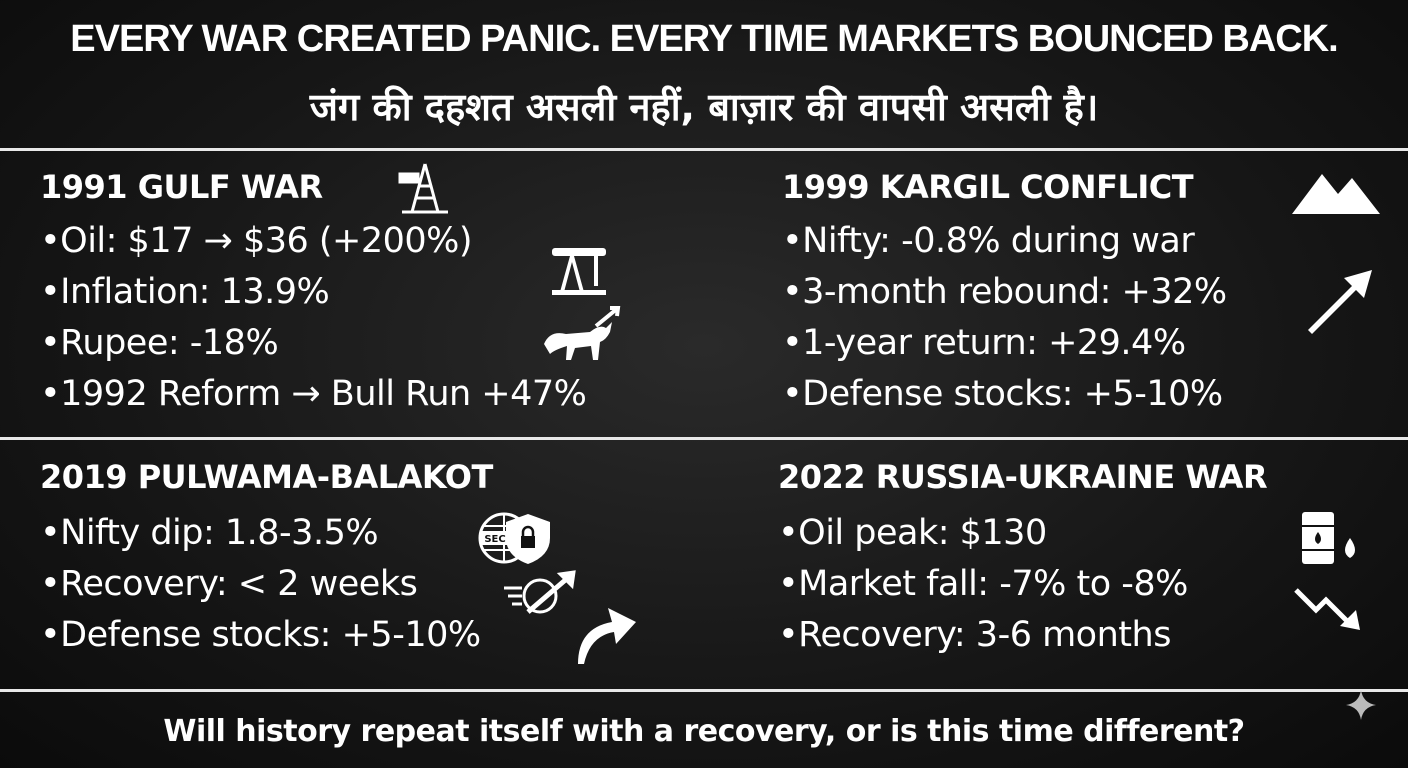 This screenshot has height=768, width=1408. Describe the element at coordinates (181, 187) in the screenshot. I see `section-heading: 1991 GULF WAR` at that location.